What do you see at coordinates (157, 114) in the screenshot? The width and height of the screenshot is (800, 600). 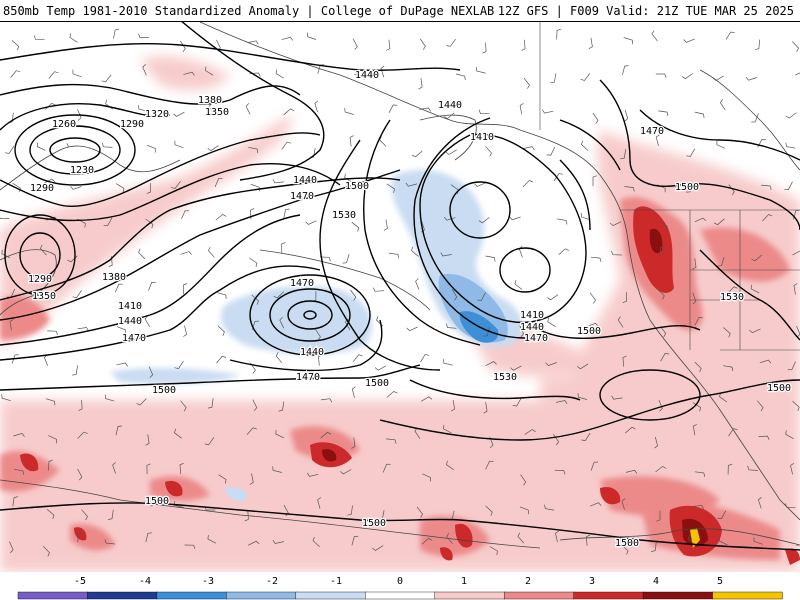 I see `contour-label: 1320` at bounding box center [157, 114].